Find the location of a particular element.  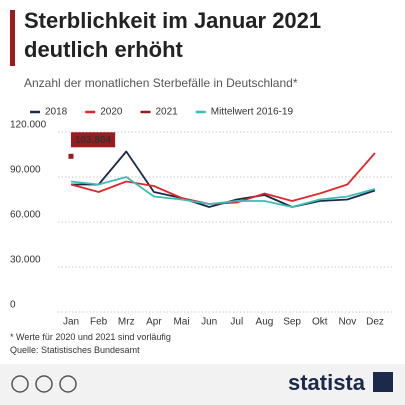

value-label: 103.804 is located at coordinates (93, 140).